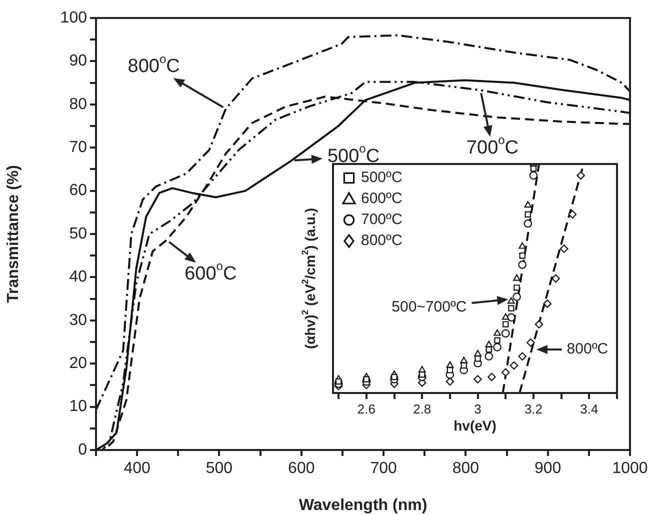 The image size is (654, 515). Describe the element at coordinates (78, 233) in the screenshot. I see `y-tick-label: 50` at that location.